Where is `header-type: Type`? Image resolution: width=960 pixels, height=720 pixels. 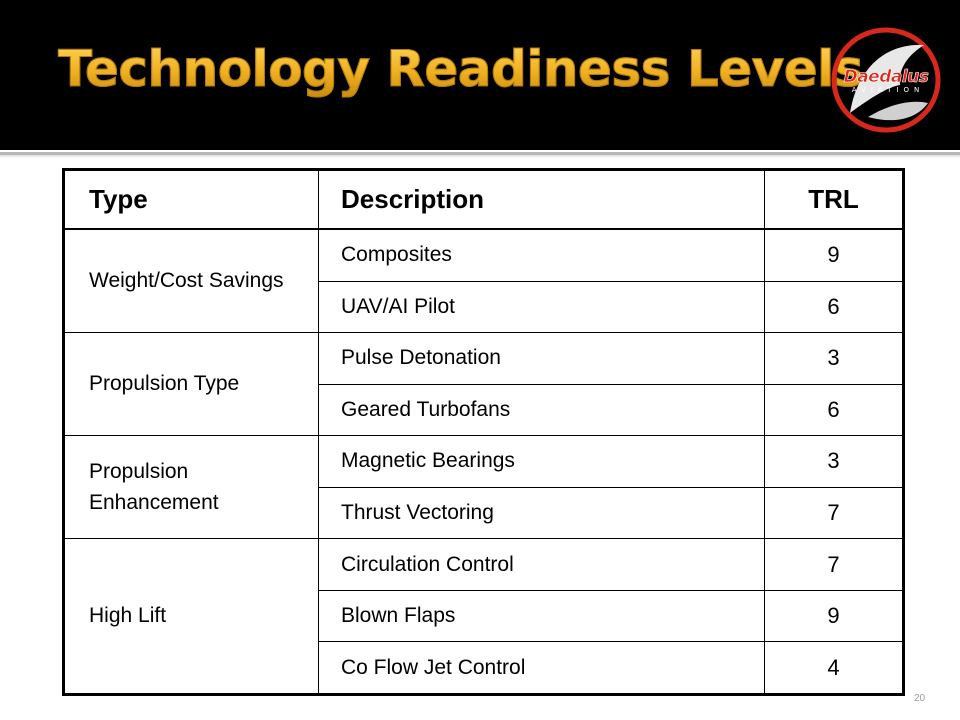 header-type: Type is located at coordinates (191, 199).